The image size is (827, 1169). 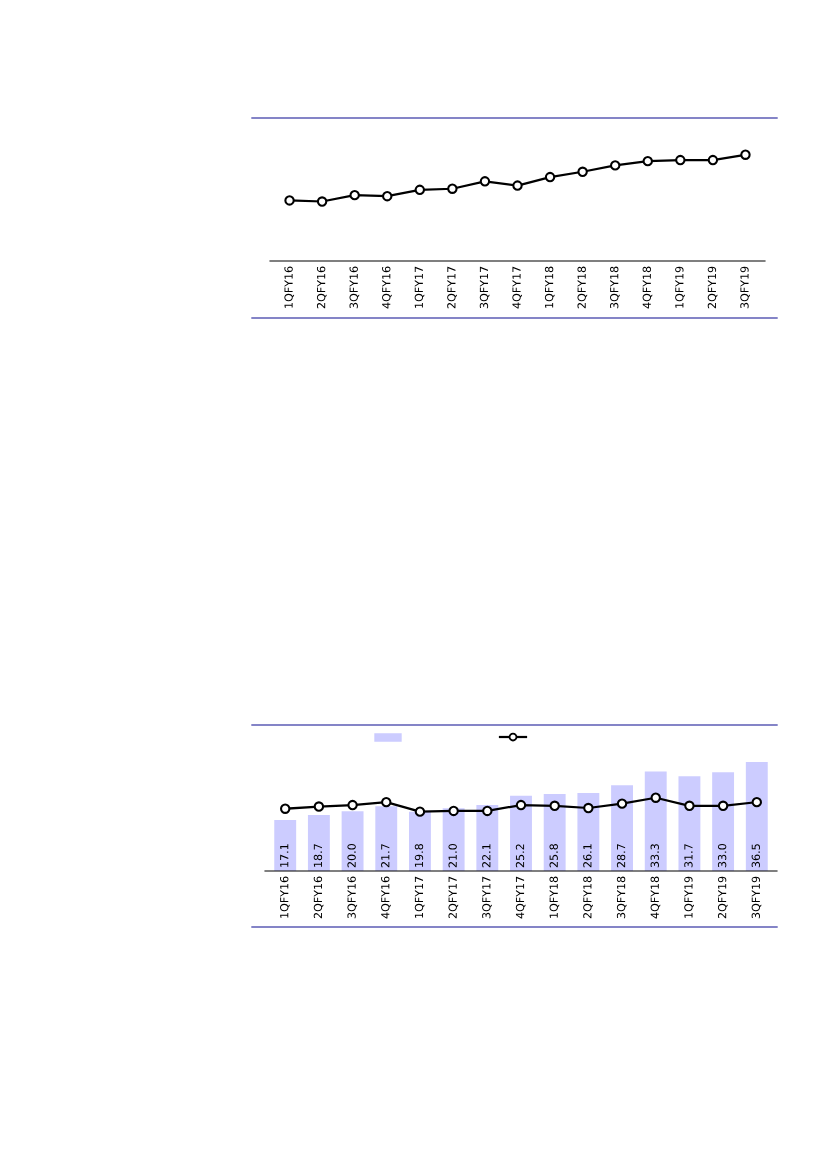 What do you see at coordinates (688, 856) in the screenshot?
I see `data-label: 31.7` at bounding box center [688, 856].